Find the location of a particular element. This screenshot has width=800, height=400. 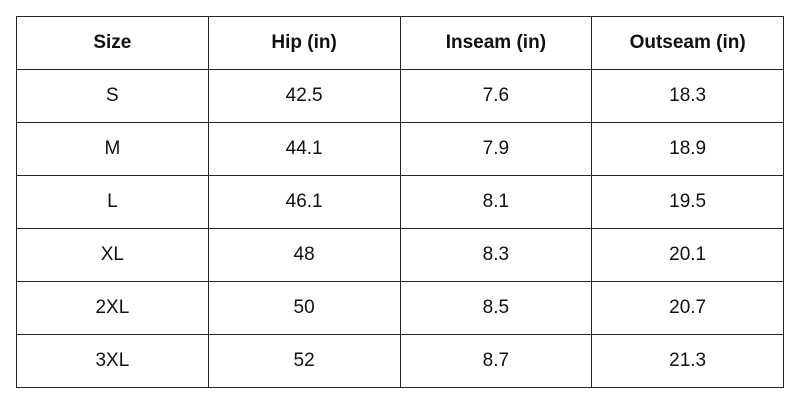

cell-inseam: 8.3 is located at coordinates (496, 255).